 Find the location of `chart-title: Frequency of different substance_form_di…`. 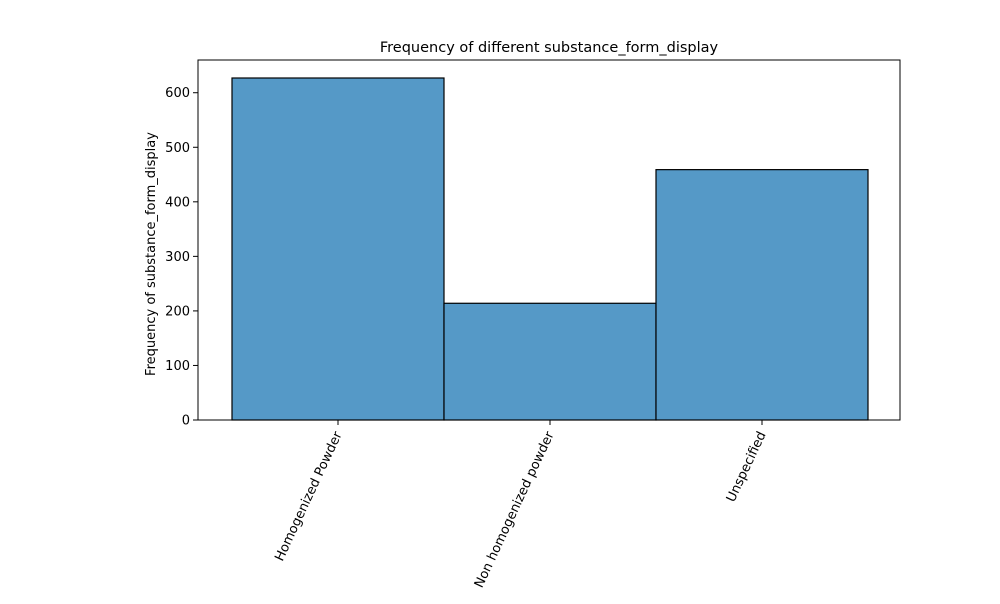

chart-title: Frequency of different substance_form_di… is located at coordinates (549, 48).